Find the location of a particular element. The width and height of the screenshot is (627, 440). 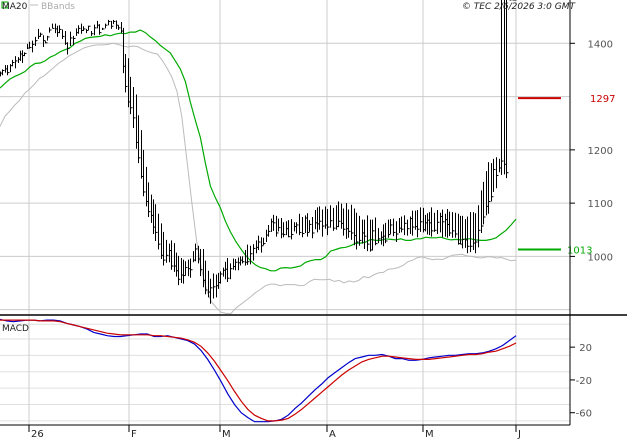

x-axis: 26 F M A M J is located at coordinates (274, 432).